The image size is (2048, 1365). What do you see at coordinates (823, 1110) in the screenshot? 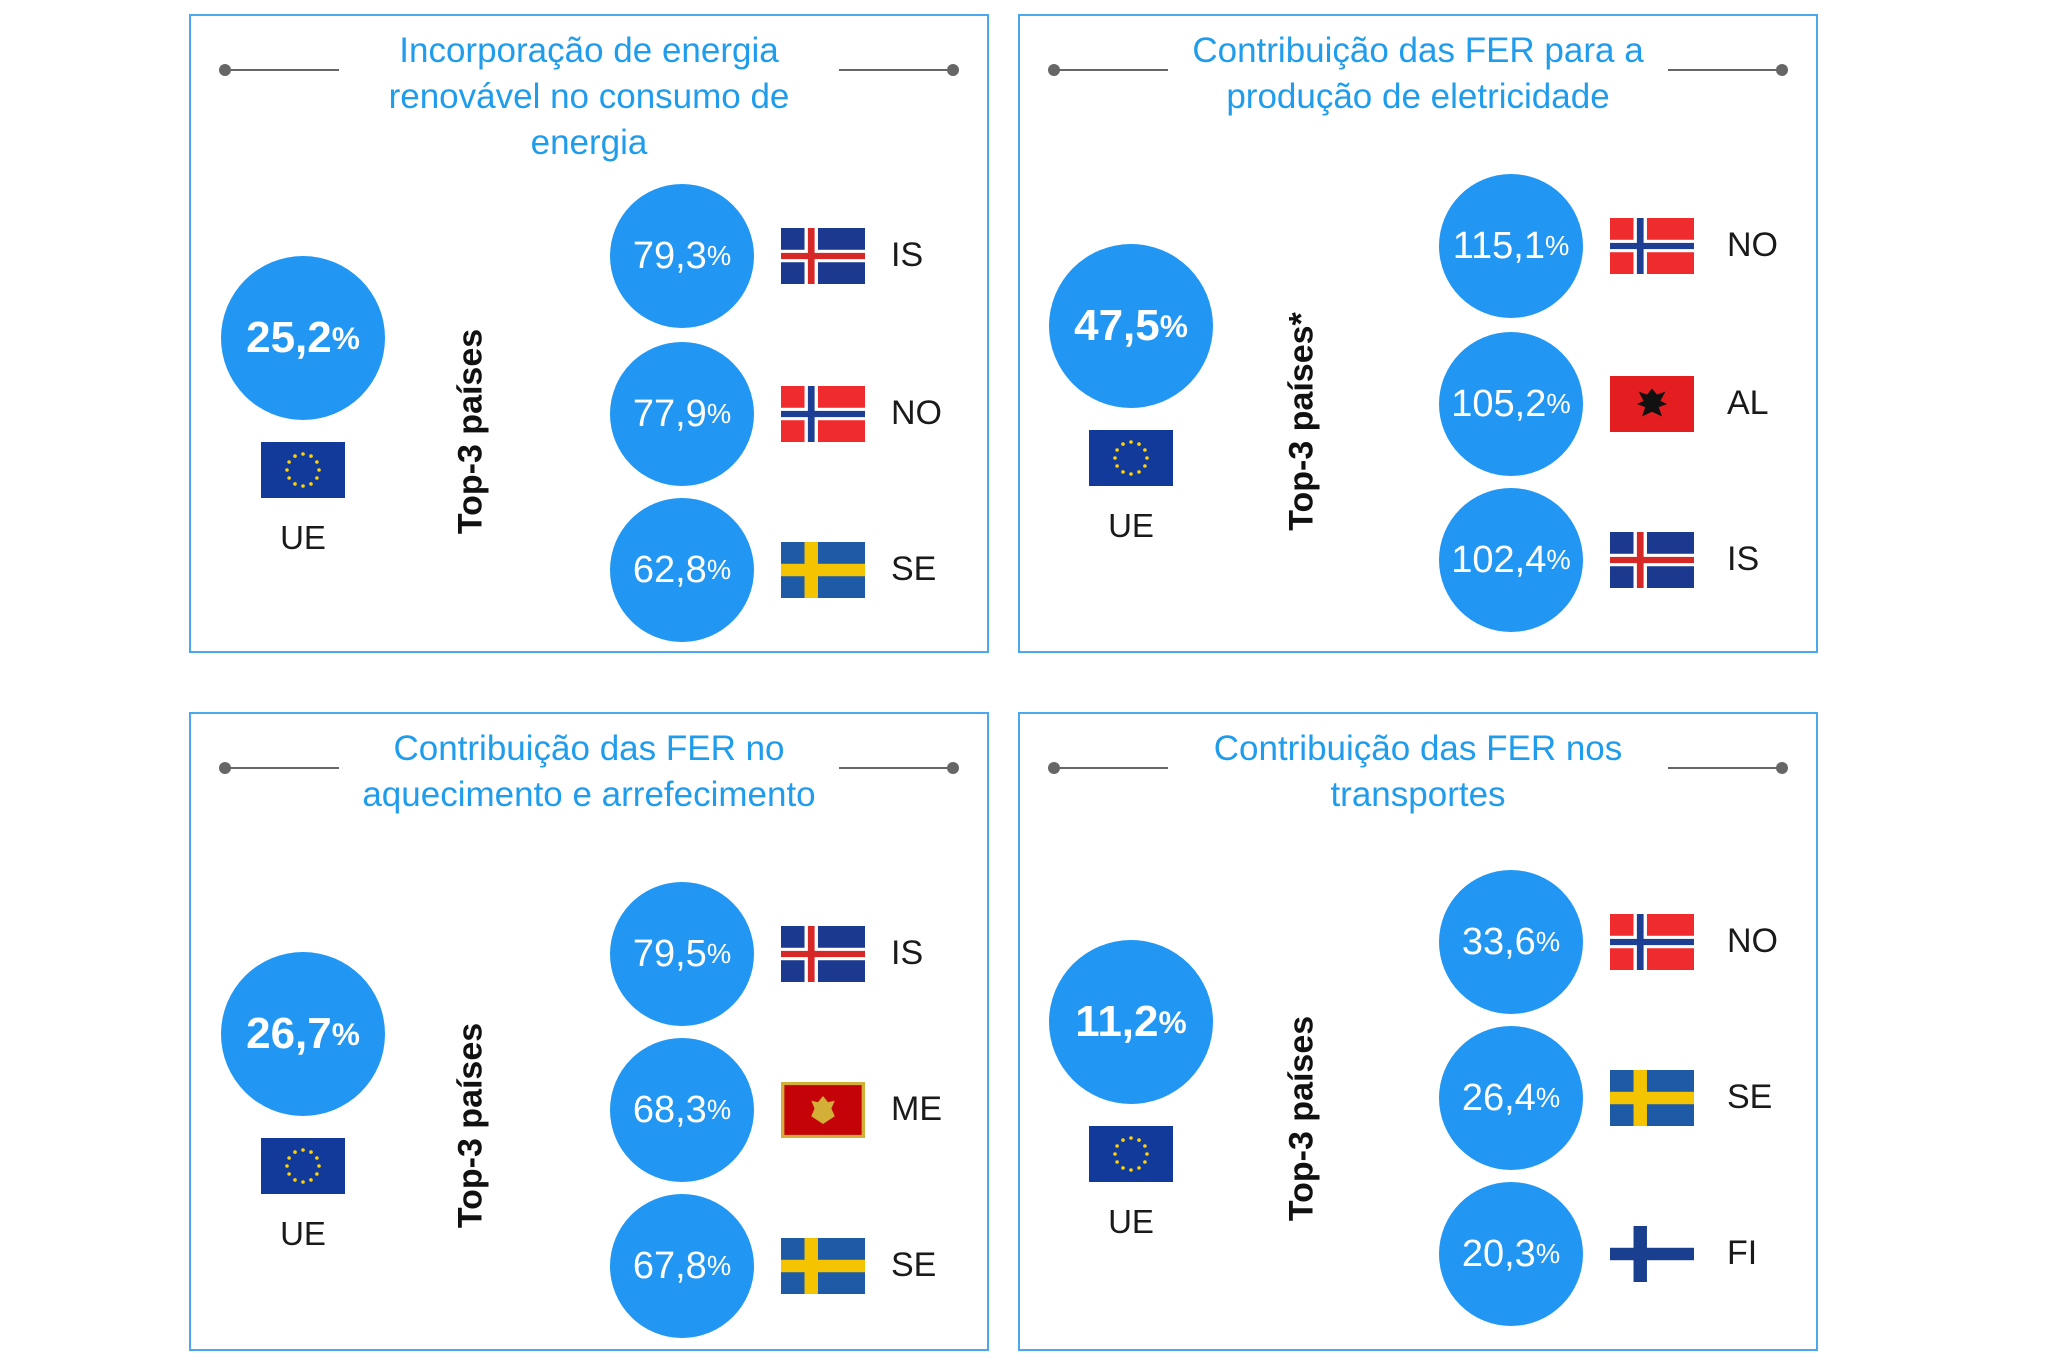
I see `montenegro-flag-icon` at bounding box center [823, 1110].